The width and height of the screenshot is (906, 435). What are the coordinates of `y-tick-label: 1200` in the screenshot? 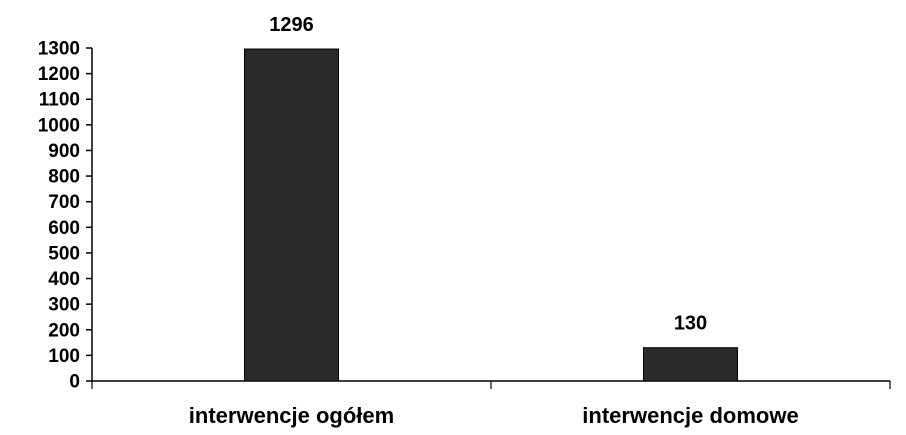 It's located at (59, 74).